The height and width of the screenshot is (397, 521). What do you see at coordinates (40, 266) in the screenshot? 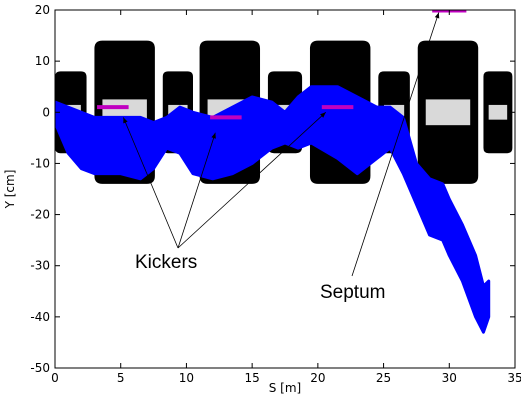
I see `y-tick-label: -30` at bounding box center [40, 266].